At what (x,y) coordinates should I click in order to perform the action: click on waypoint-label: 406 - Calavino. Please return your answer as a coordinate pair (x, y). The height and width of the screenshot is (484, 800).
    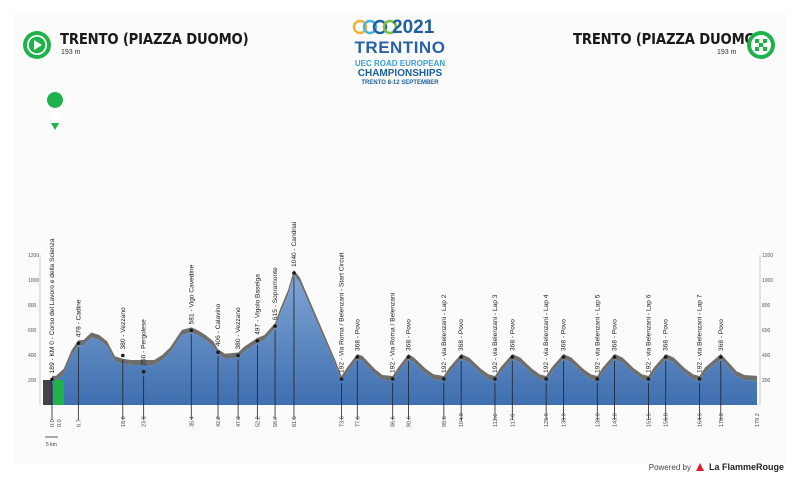
    Looking at the image, I should click on (218, 324).